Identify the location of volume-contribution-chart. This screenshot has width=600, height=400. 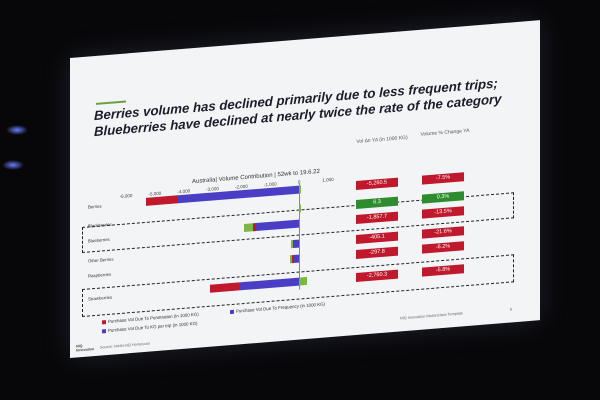
(305, 39).